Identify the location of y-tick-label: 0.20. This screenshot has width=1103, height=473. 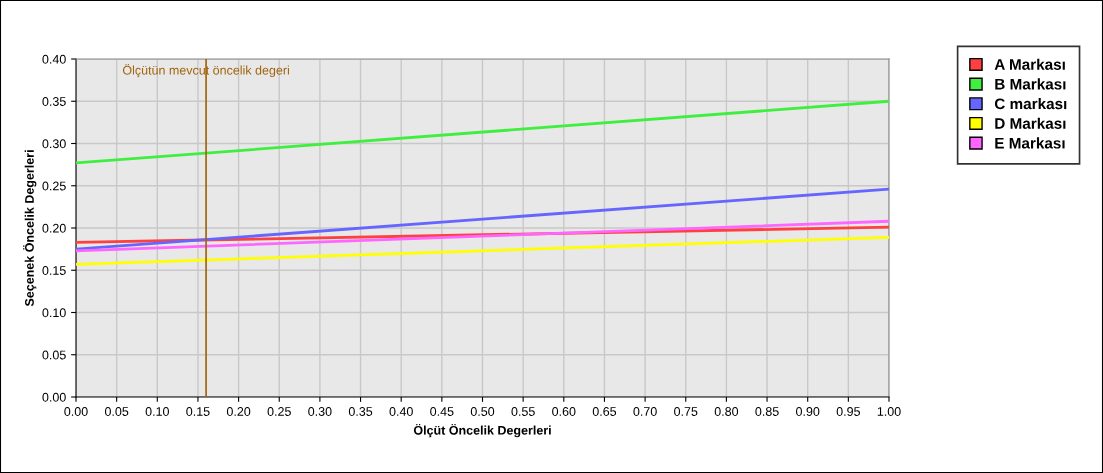
(54, 228).